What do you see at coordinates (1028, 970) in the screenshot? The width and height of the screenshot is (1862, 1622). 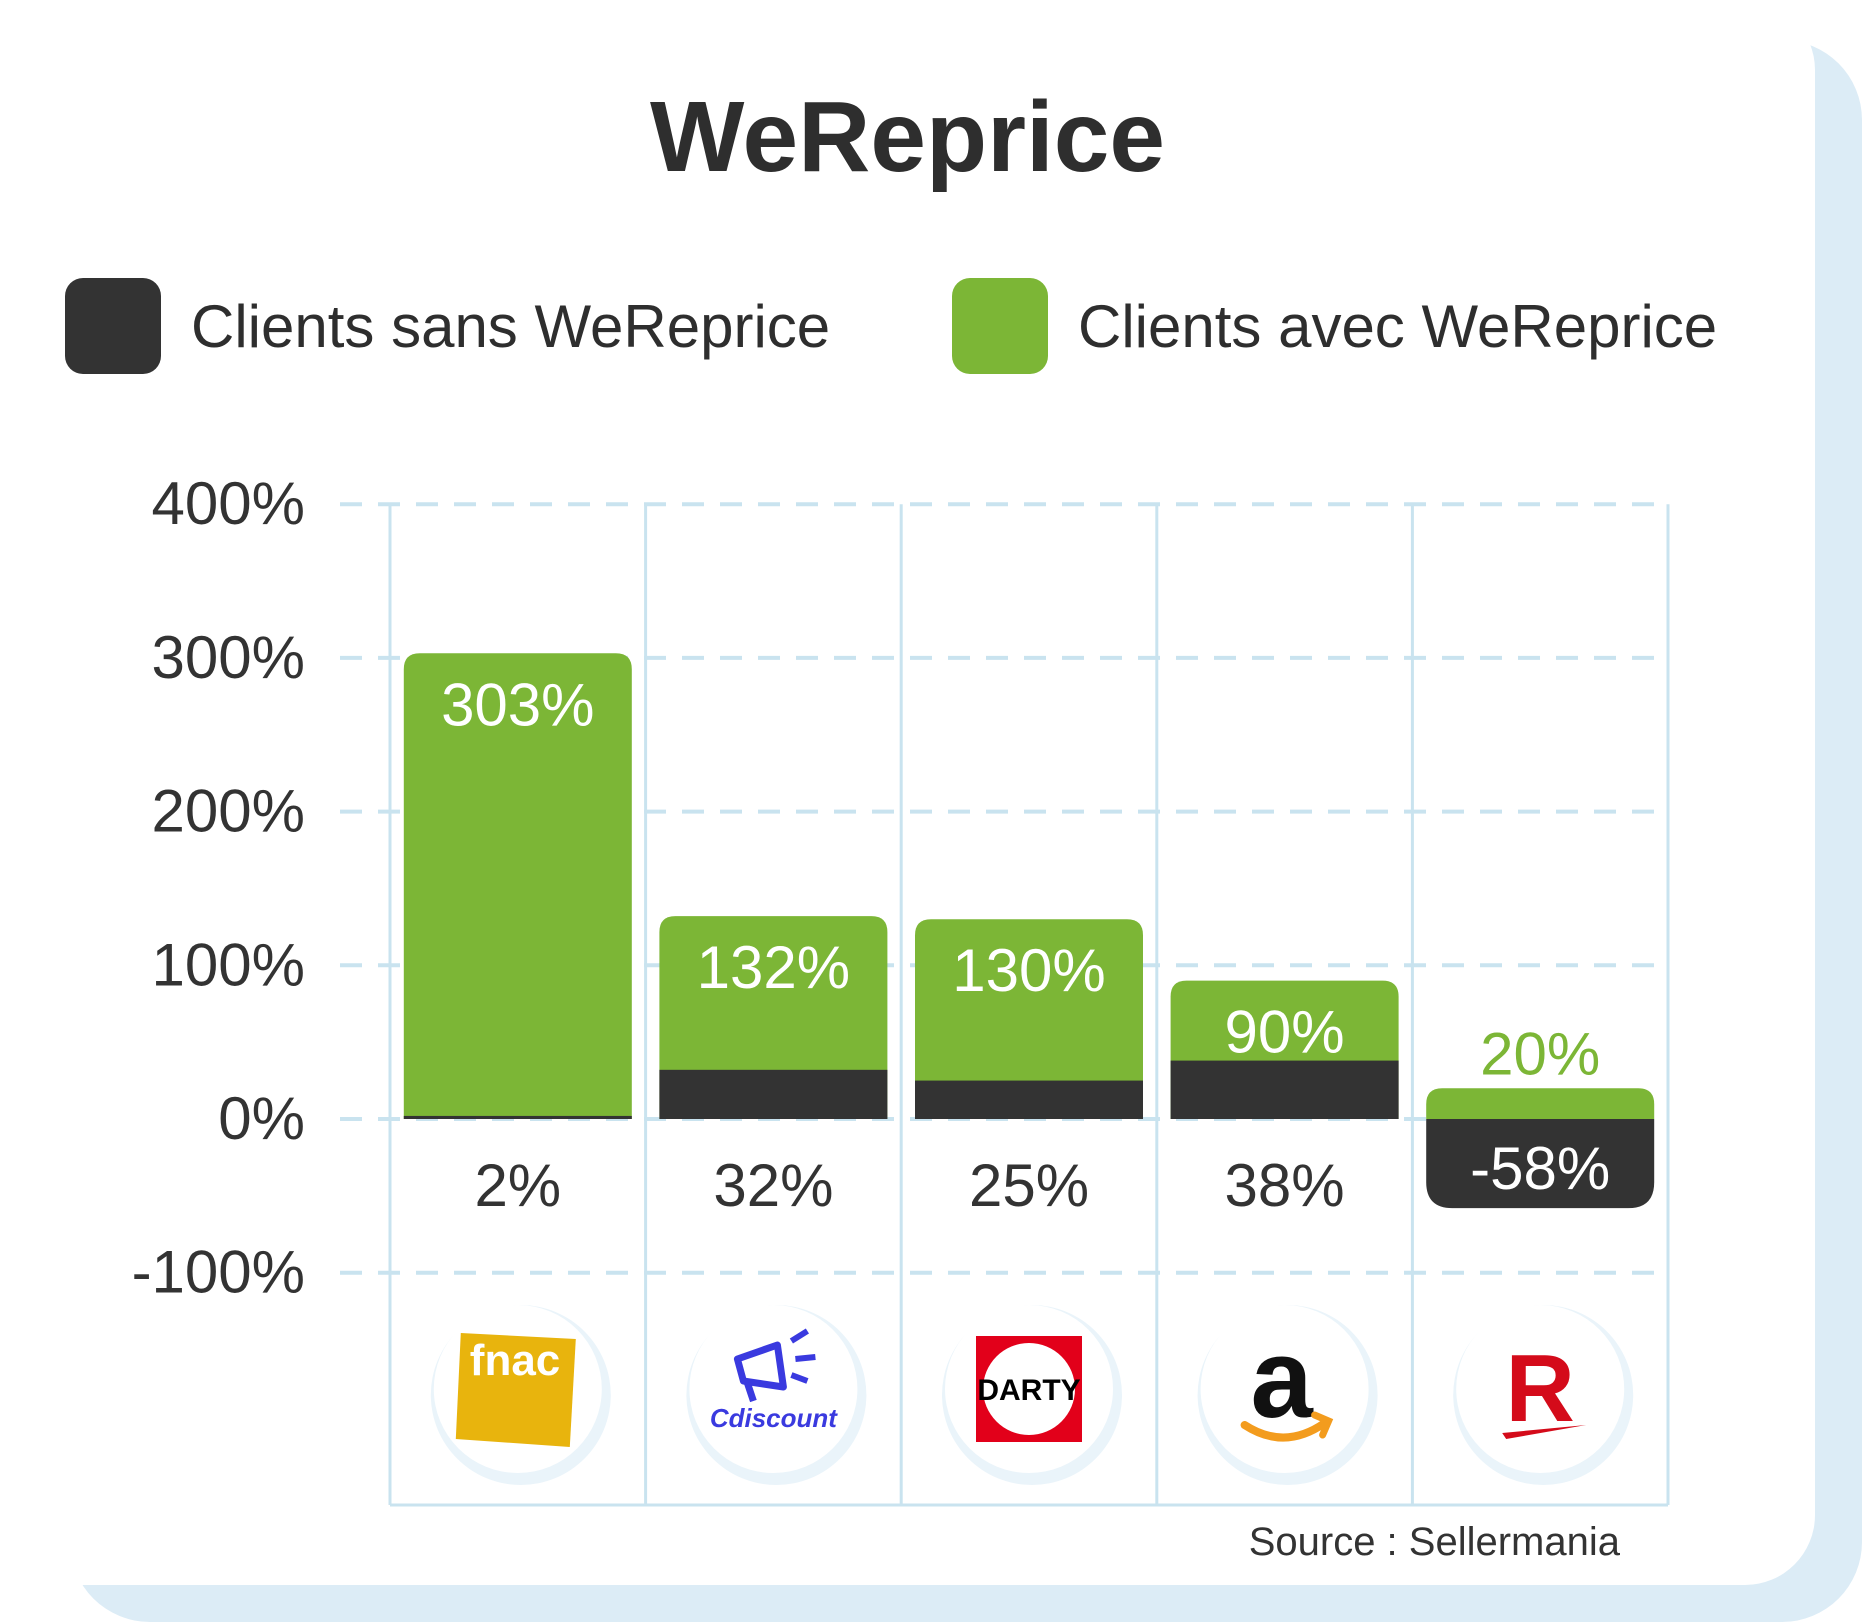 I see `data-label-avec: 130%` at bounding box center [1028, 970].